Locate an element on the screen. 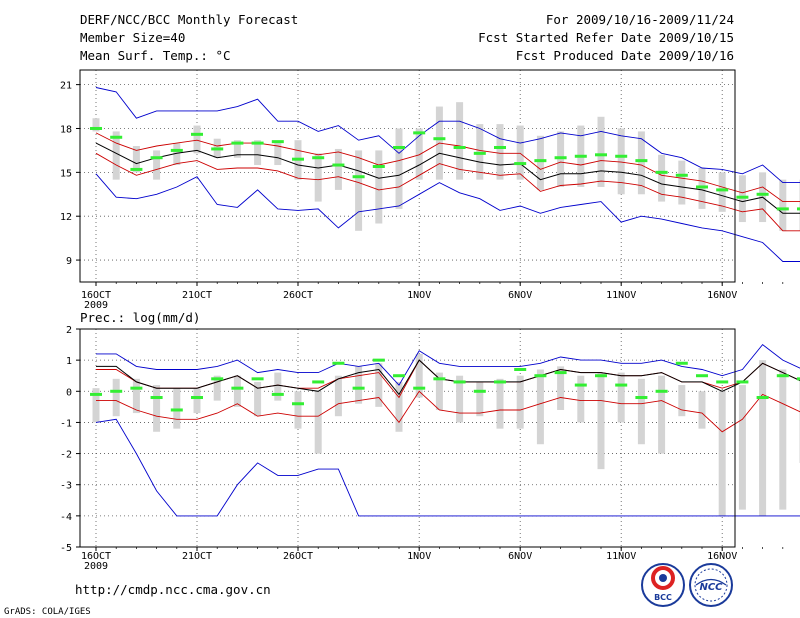 The width and height of the screenshot is (800, 618). temperature-y-ticks: 9 12 15 18 21 is located at coordinates (70, 174).